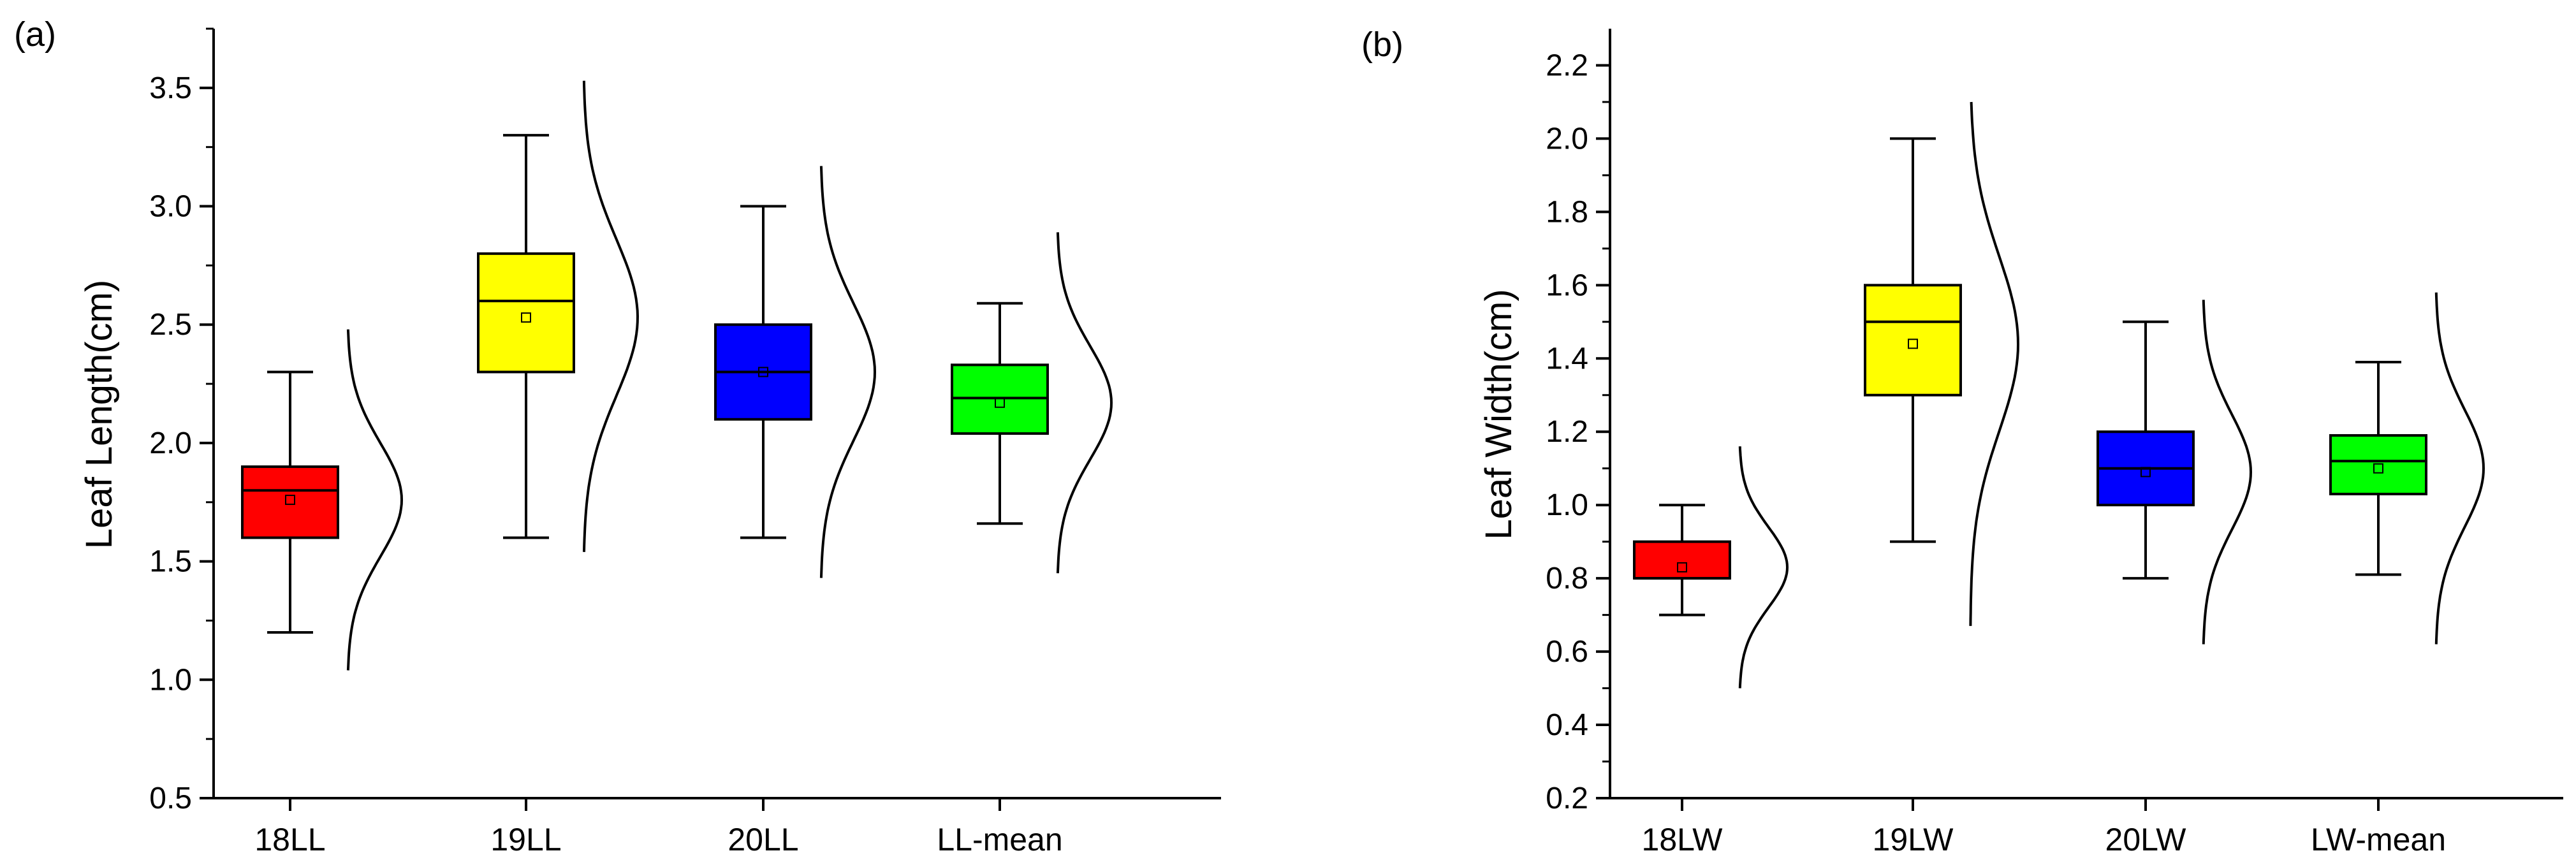  I want to click on y-tick-label-b: 1.4, so click(1567, 358).